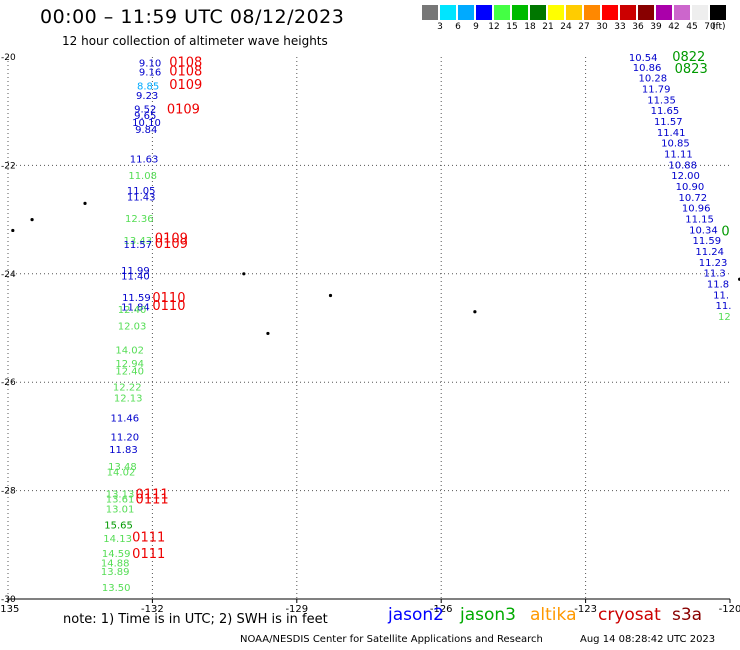  I want to click on wave-height-label: 14.59, so click(116, 554).